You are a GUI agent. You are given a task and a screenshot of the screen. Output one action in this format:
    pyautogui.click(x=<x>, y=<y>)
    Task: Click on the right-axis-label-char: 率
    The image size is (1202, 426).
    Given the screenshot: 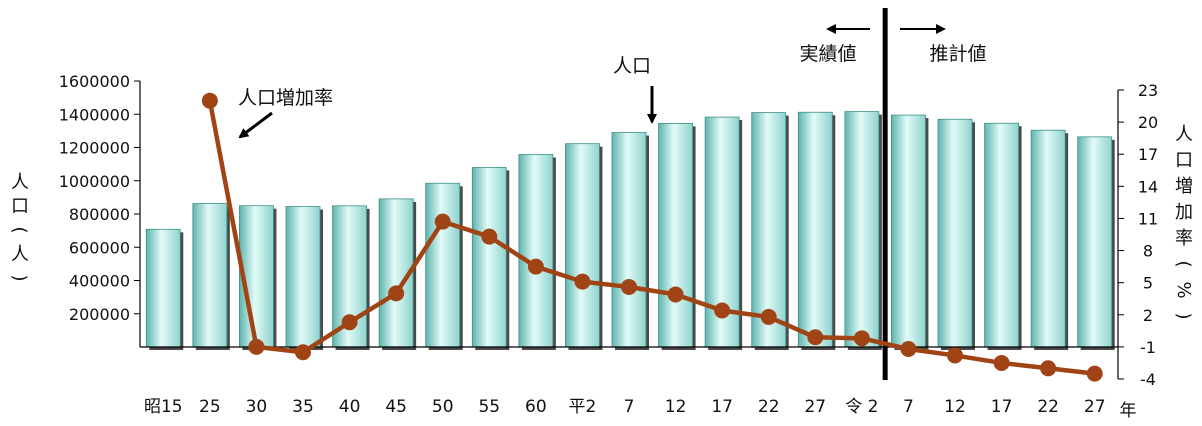 What is the action you would take?
    pyautogui.click(x=1184, y=238)
    